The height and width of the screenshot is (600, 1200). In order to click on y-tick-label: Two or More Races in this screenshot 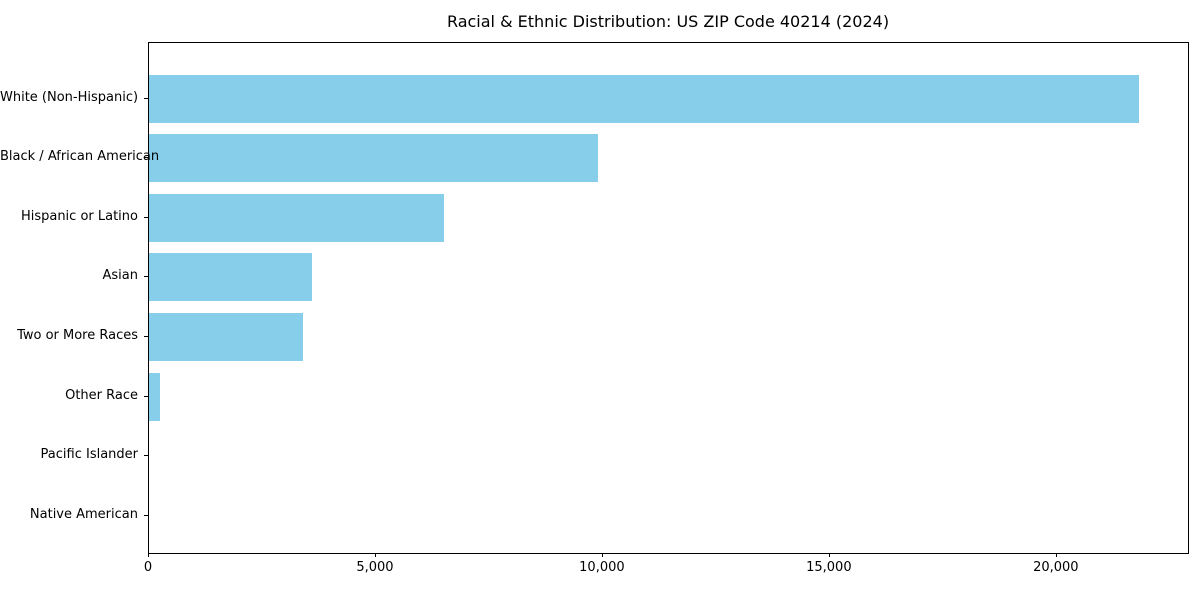, I will do `click(77, 335)`.